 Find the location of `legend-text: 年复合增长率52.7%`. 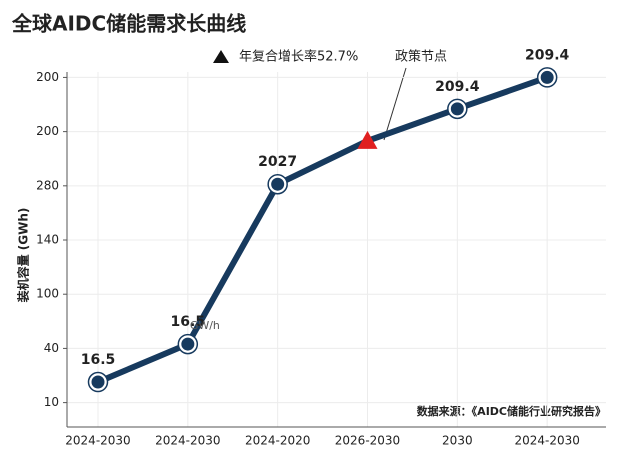

legend-text: 年复合增长率52.7% is located at coordinates (298, 57).